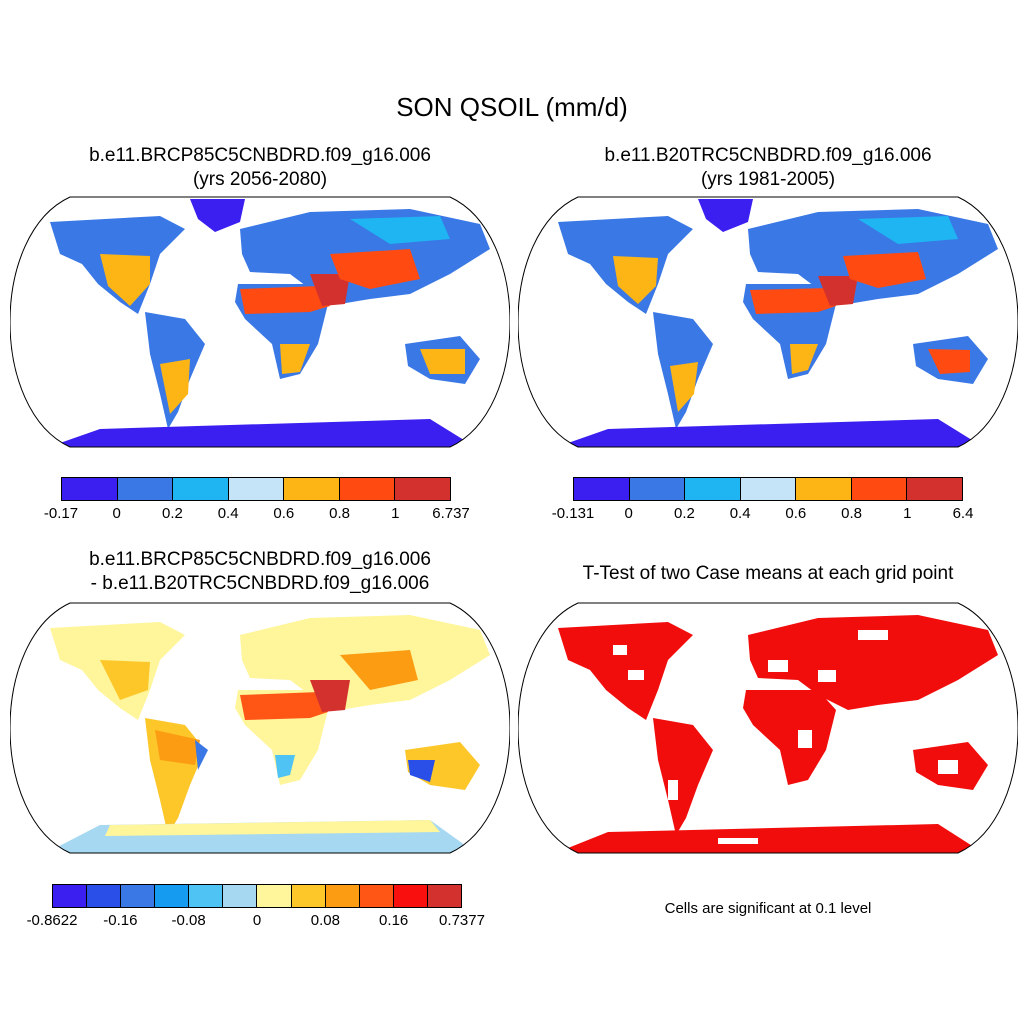 This screenshot has width=1024, height=1024. What do you see at coordinates (963, 513) in the screenshot?
I see `colorbar-label: 6.4` at bounding box center [963, 513].